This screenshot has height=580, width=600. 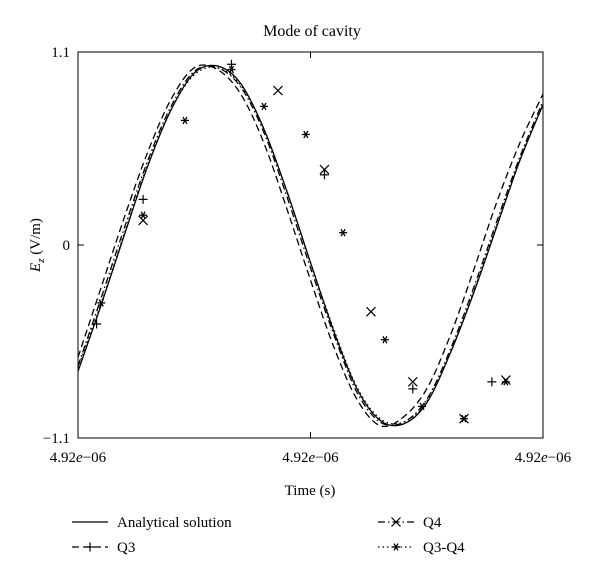 What do you see at coordinates (310, 491) in the screenshot?
I see `x-axis-label: Time (s)` at bounding box center [310, 491].